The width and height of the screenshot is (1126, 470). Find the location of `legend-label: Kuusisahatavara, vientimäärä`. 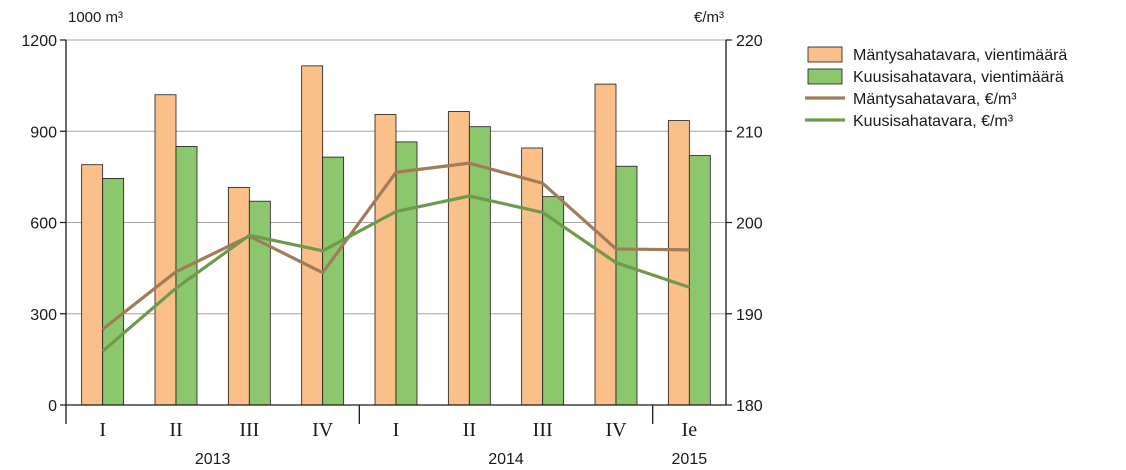

legend-label: Kuusisahatavara, vientimäärä is located at coordinates (958, 77).